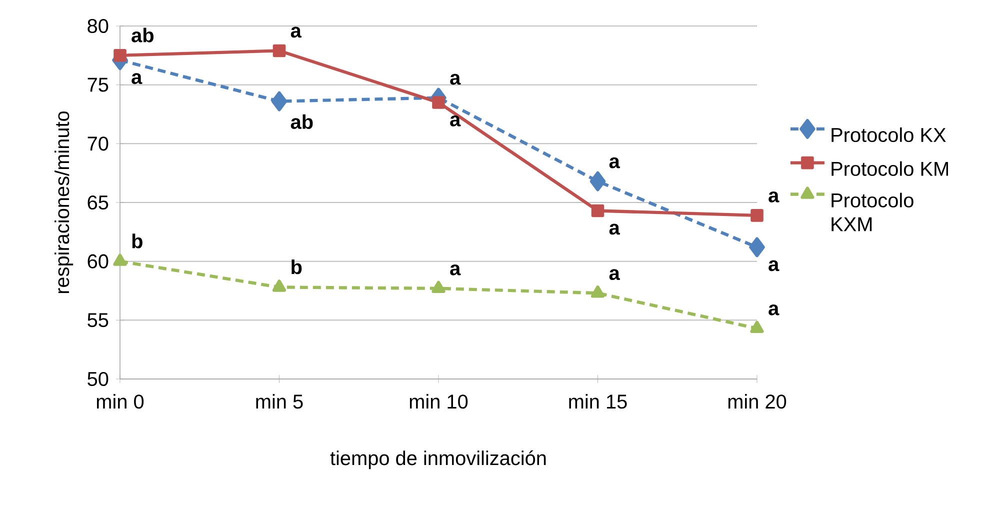 The width and height of the screenshot is (988, 506). What do you see at coordinates (890, 168) in the screenshot?
I see `legend-label: Protocolo KM` at bounding box center [890, 168].